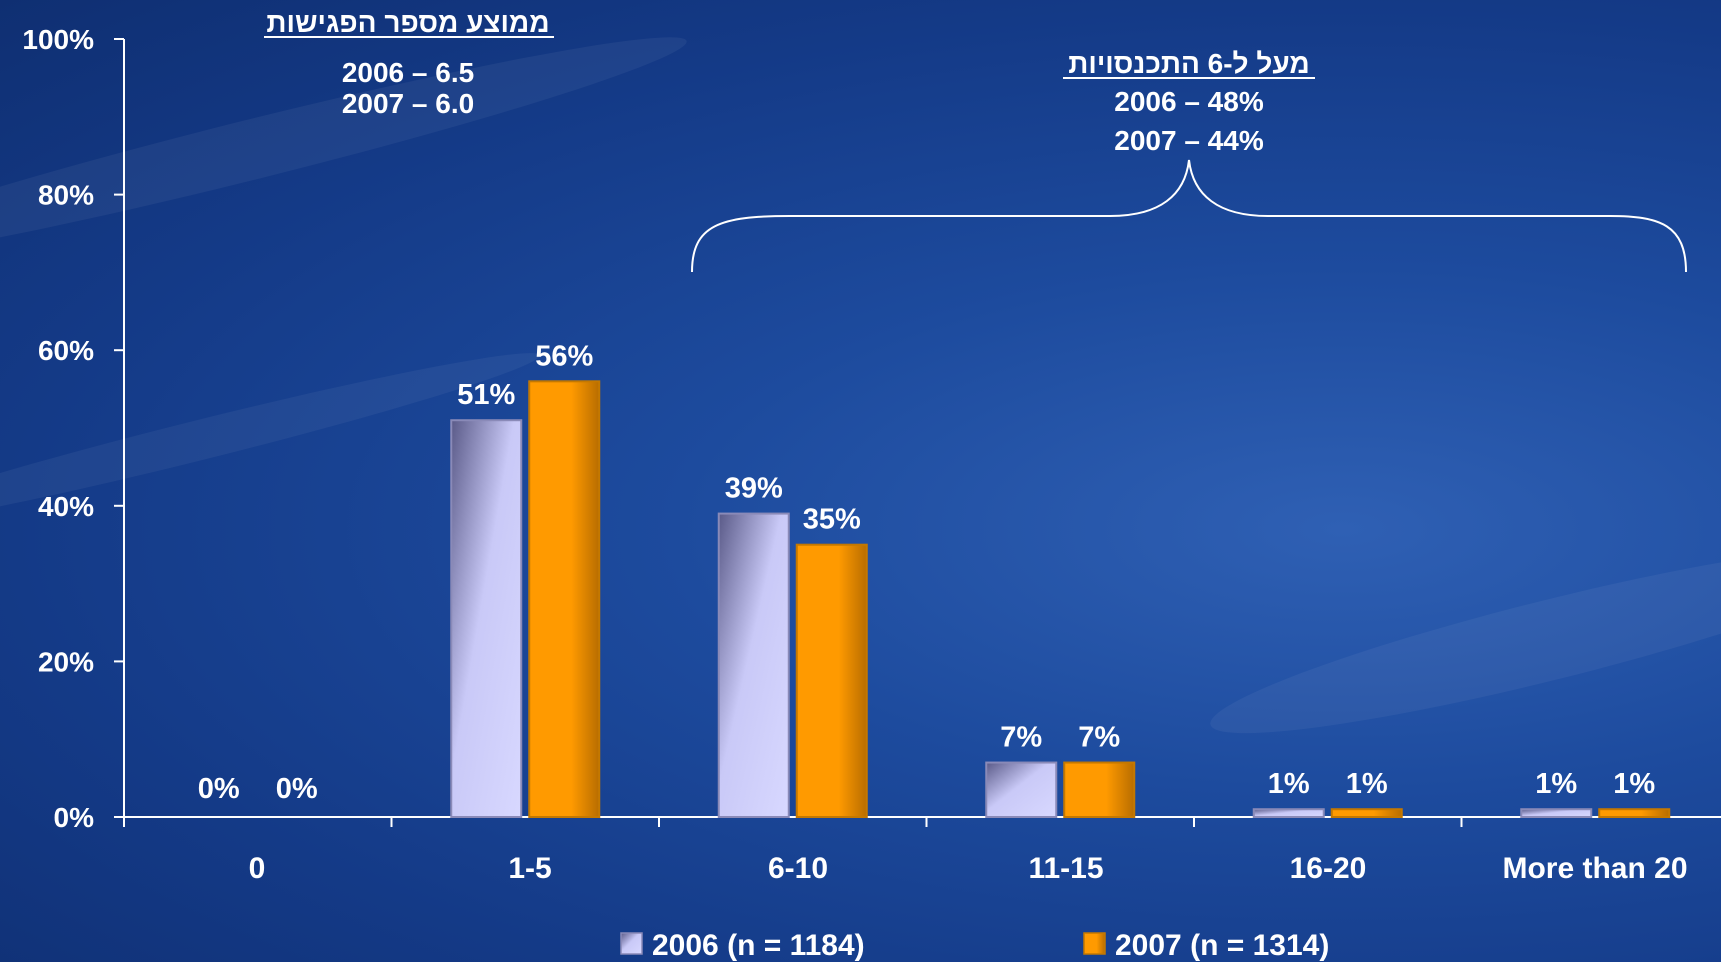  What do you see at coordinates (1189, 140) in the screenshot?
I see `annotation-over6-2007: 2007 – 44%` at bounding box center [1189, 140].